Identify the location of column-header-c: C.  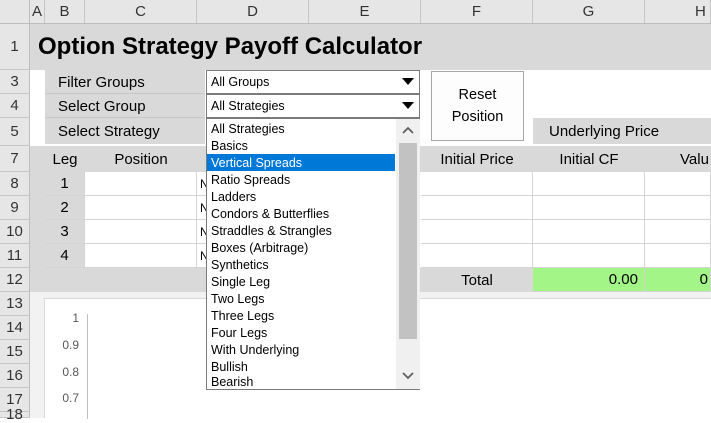
(141, 12).